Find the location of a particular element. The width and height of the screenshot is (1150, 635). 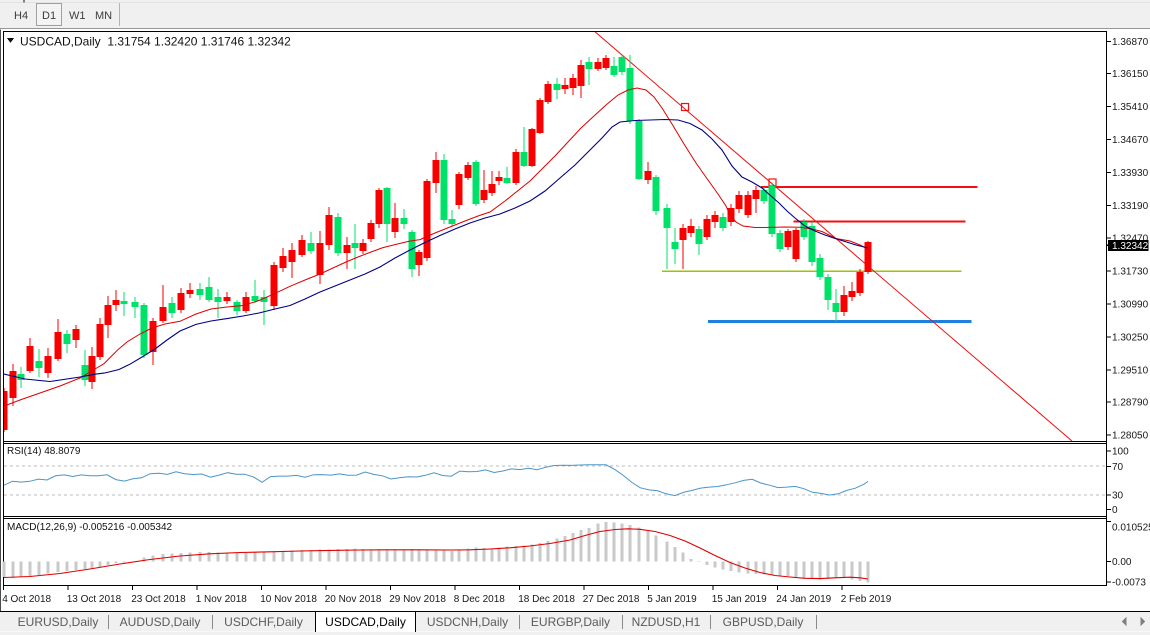

svg-text: 30 is located at coordinates (1118, 495).